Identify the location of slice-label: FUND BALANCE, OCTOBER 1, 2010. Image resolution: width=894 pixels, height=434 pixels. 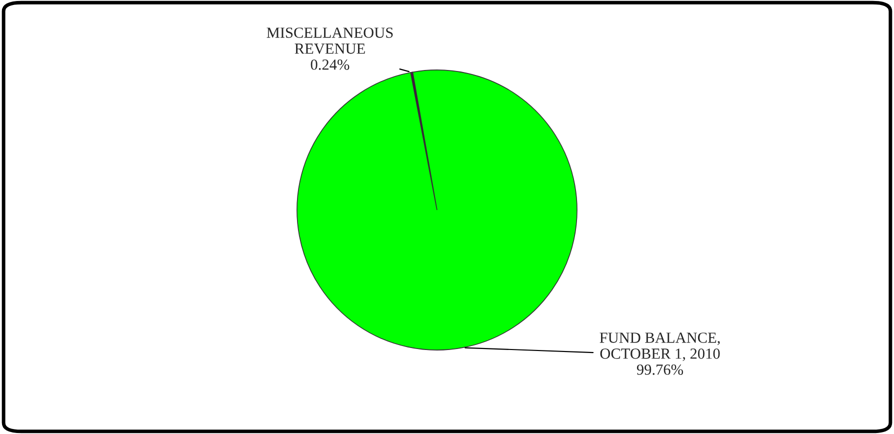
(660, 347).